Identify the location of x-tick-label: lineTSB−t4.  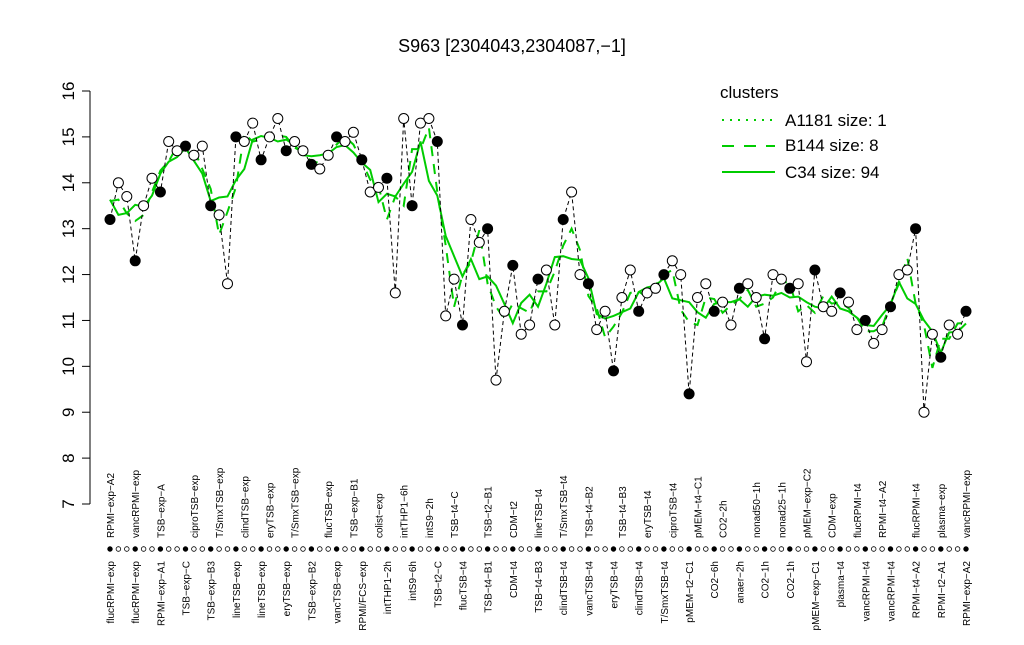
(539, 513).